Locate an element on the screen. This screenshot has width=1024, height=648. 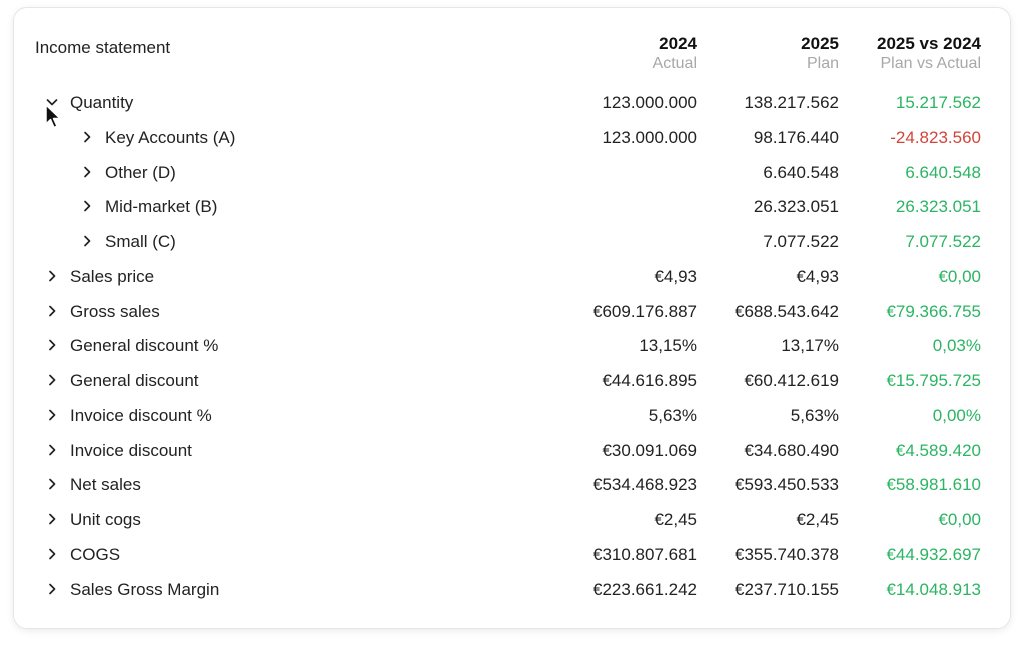
value-2025-plan: 98.176.440 is located at coordinates (796, 137).